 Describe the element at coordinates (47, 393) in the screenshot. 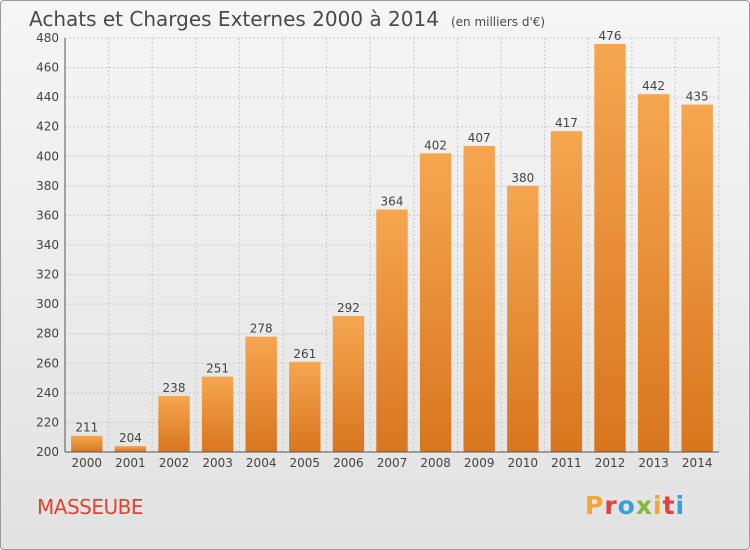

I see `y-tick-label: 240` at that location.